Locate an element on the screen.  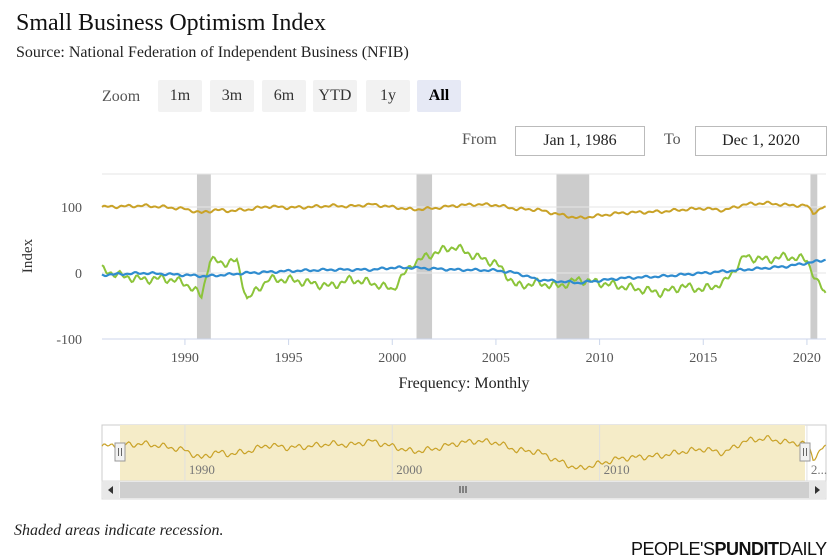
scrollbar-thumb is located at coordinates (465, 490).